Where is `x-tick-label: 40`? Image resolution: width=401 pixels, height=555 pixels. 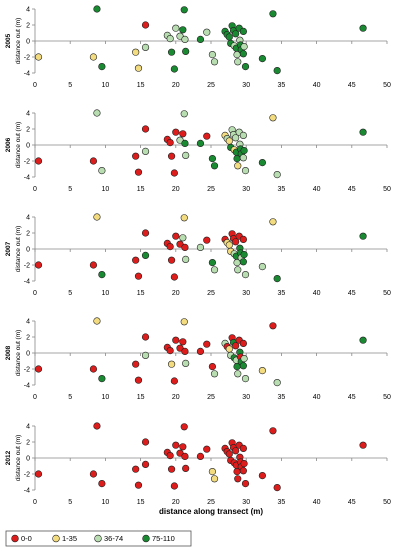 x-tick-label: 40 is located at coordinates (317, 189).